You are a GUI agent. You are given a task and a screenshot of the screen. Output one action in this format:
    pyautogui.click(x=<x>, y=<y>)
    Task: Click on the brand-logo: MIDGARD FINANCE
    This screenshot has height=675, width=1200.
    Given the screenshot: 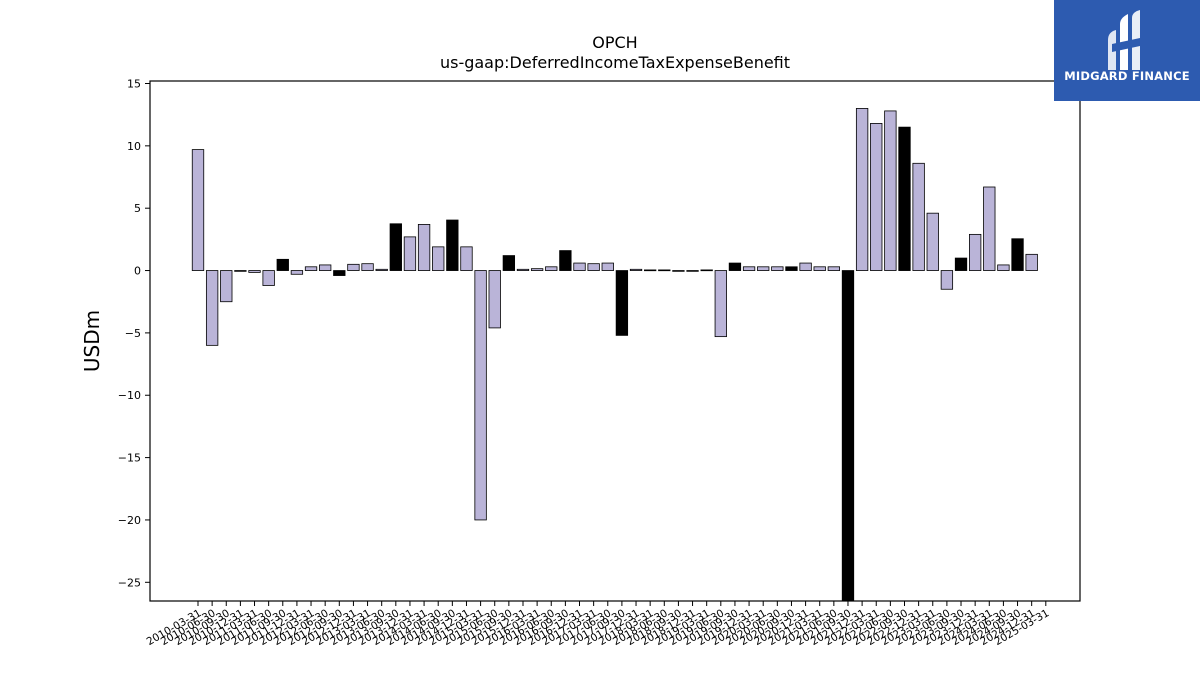 What is the action you would take?
    pyautogui.click(x=1127, y=50)
    